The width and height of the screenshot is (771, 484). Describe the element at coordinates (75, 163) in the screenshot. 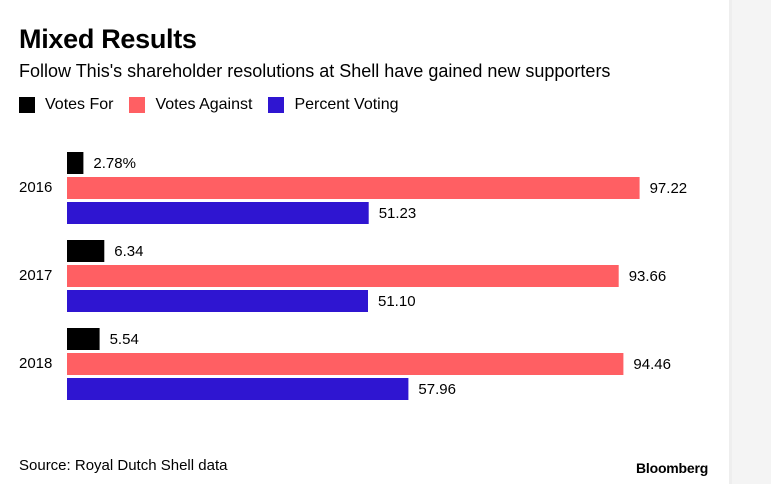

I see `bar-votes-for-2016` at that location.